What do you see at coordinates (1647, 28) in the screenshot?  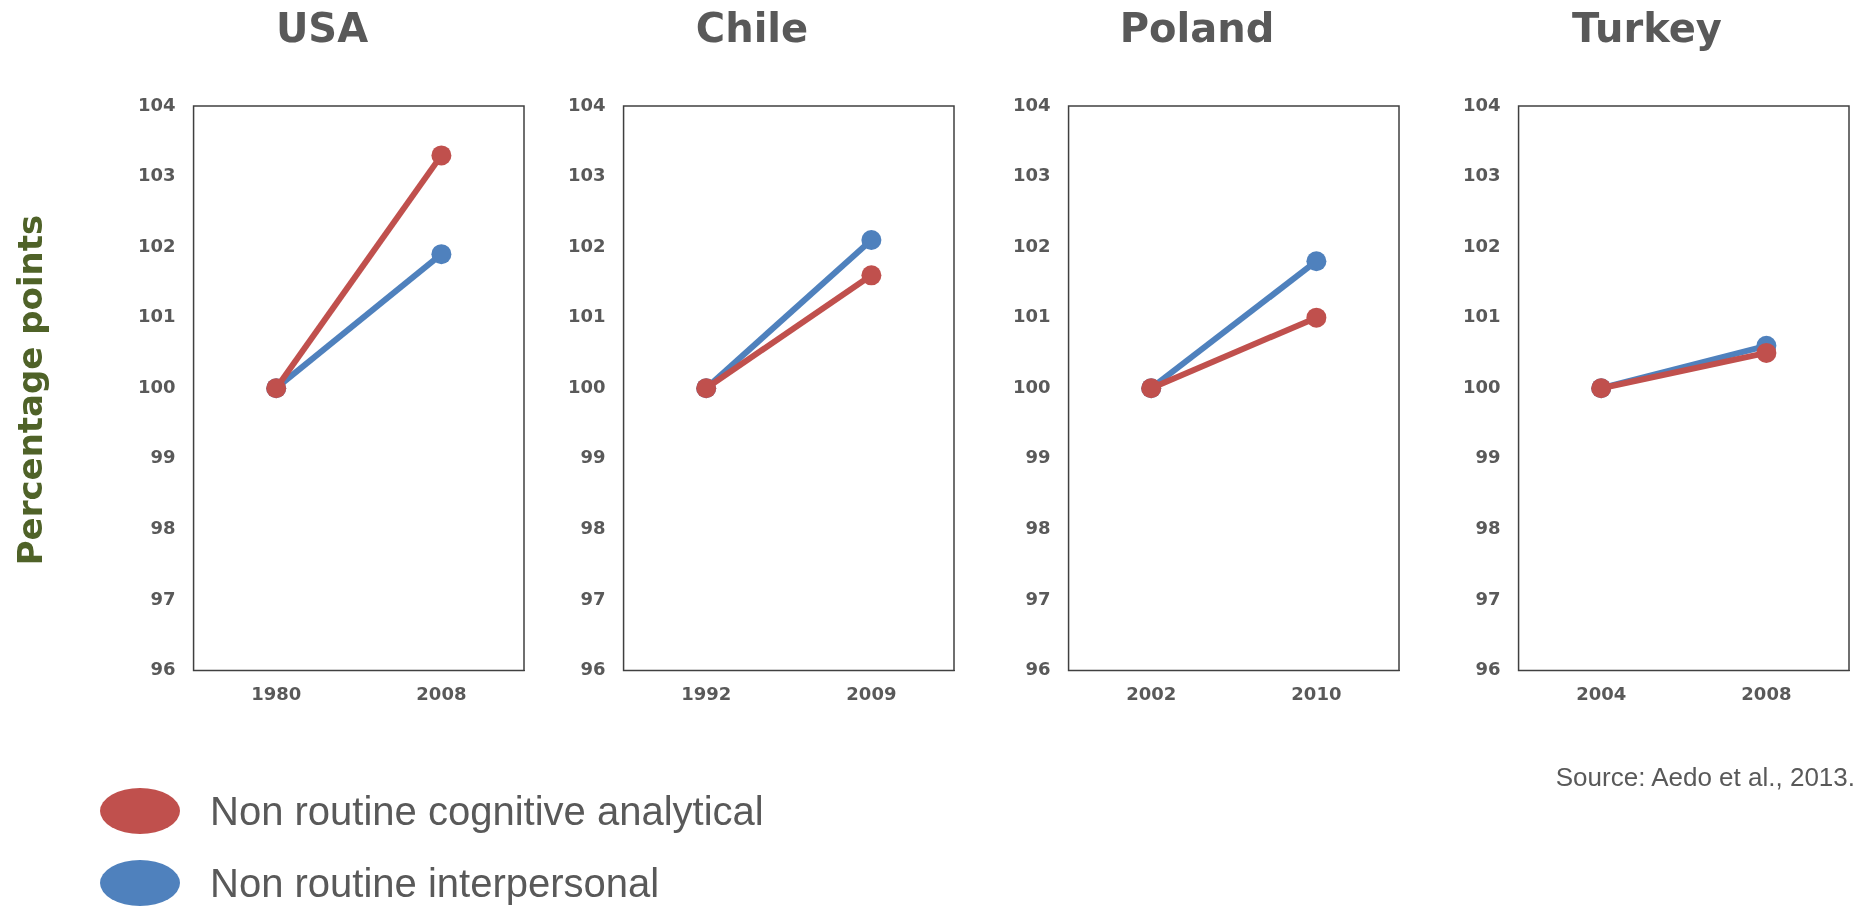 I see `chart-title: Turkey` at bounding box center [1647, 28].